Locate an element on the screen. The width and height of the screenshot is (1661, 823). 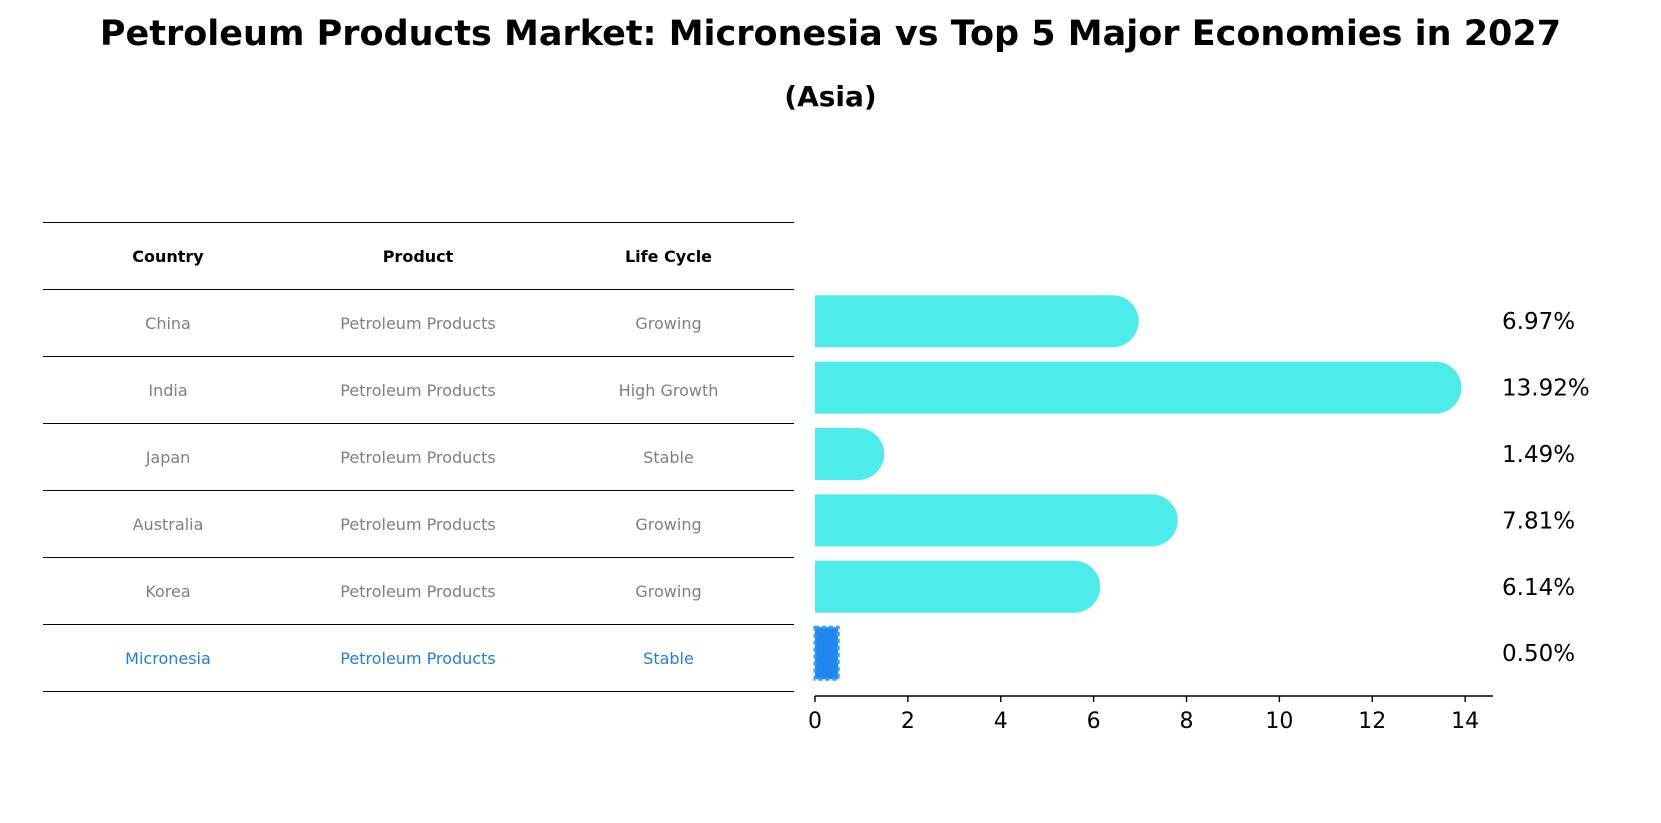
x-tick-label: 10 is located at coordinates (1279, 721).